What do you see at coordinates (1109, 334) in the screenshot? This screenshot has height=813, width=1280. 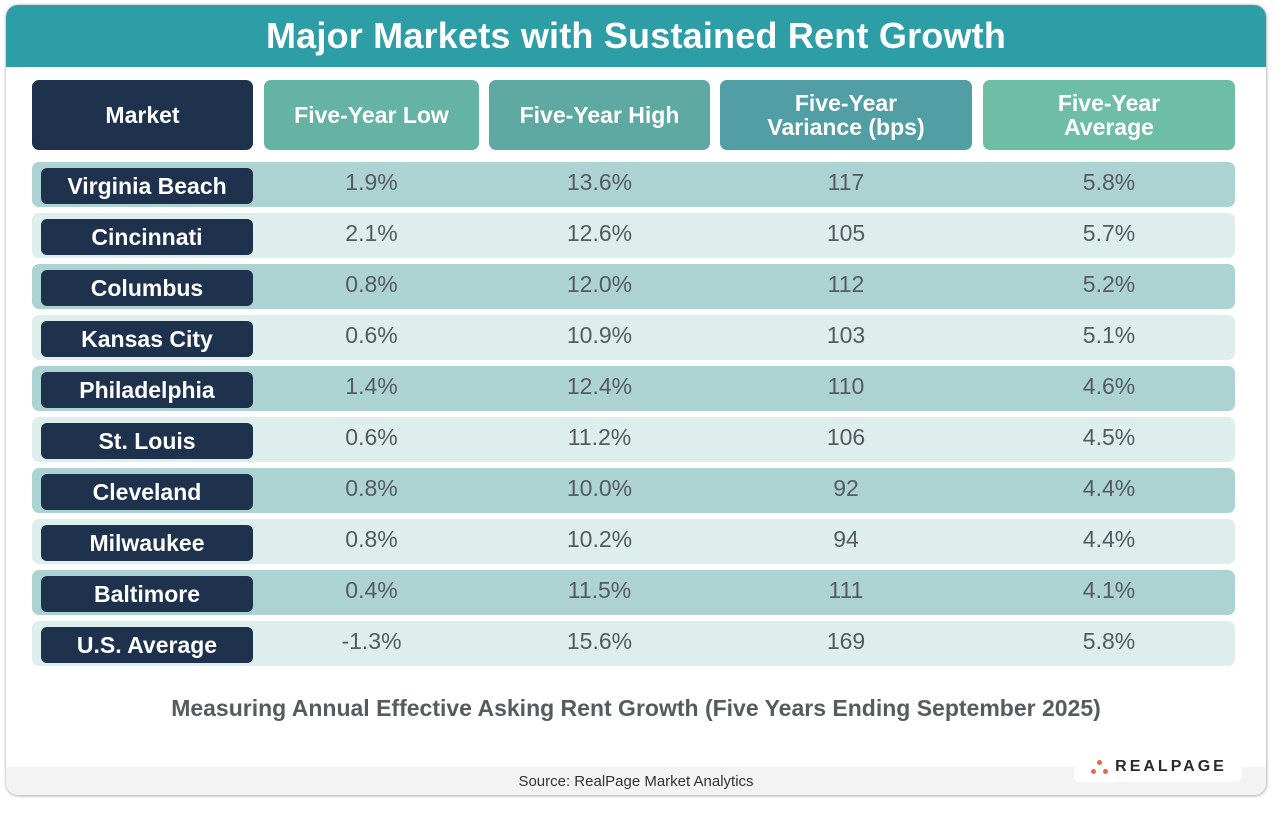 I see `five-year-average-cell: 5.1%` at bounding box center [1109, 334].